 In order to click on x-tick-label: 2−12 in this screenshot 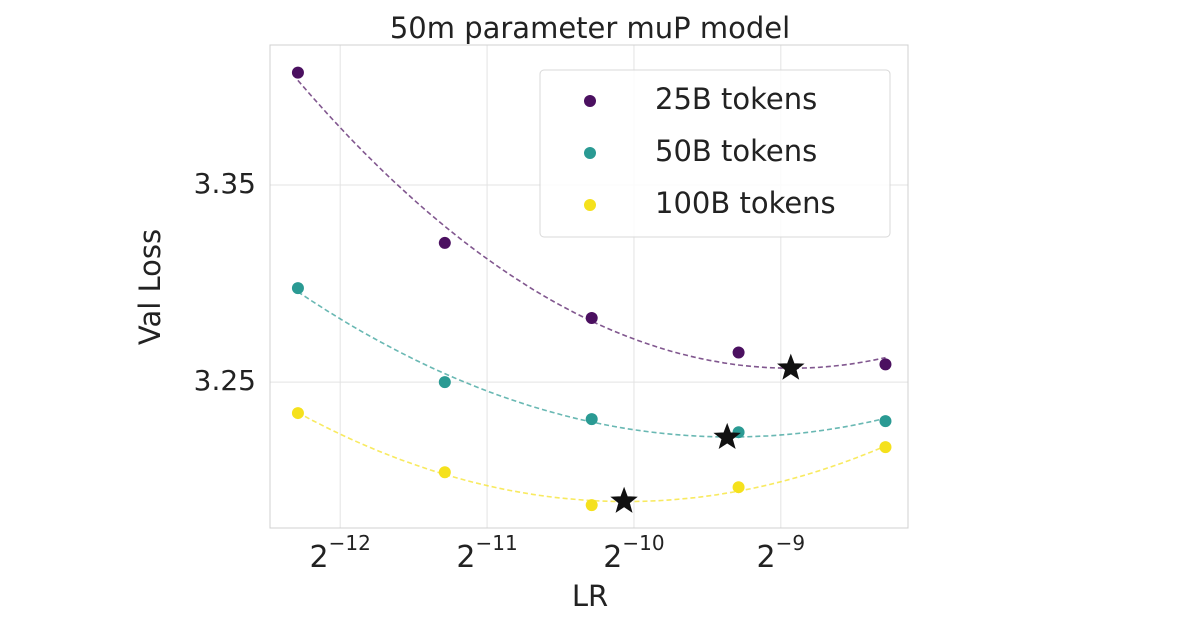, I will do `click(340, 553)`.